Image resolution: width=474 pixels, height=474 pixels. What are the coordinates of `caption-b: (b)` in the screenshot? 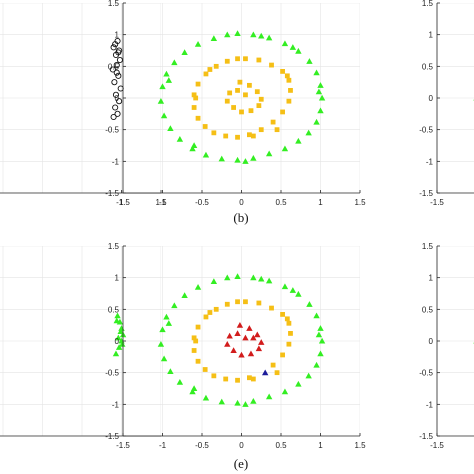 It's located at (240, 217).